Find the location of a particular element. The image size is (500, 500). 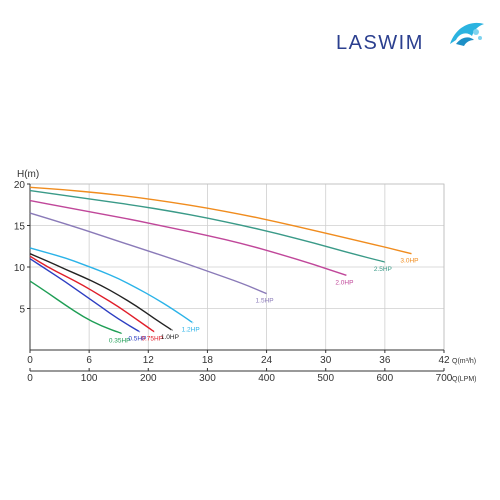

series-label-1-2HP: 1.2HP is located at coordinates (191, 330).